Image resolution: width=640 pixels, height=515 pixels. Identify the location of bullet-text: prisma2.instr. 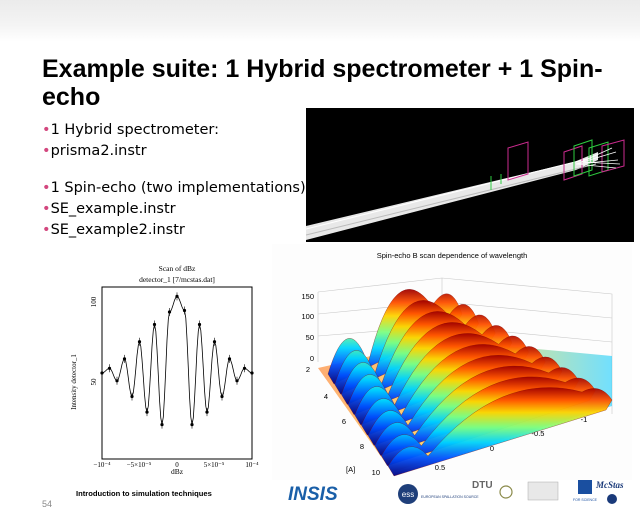
(98, 151).